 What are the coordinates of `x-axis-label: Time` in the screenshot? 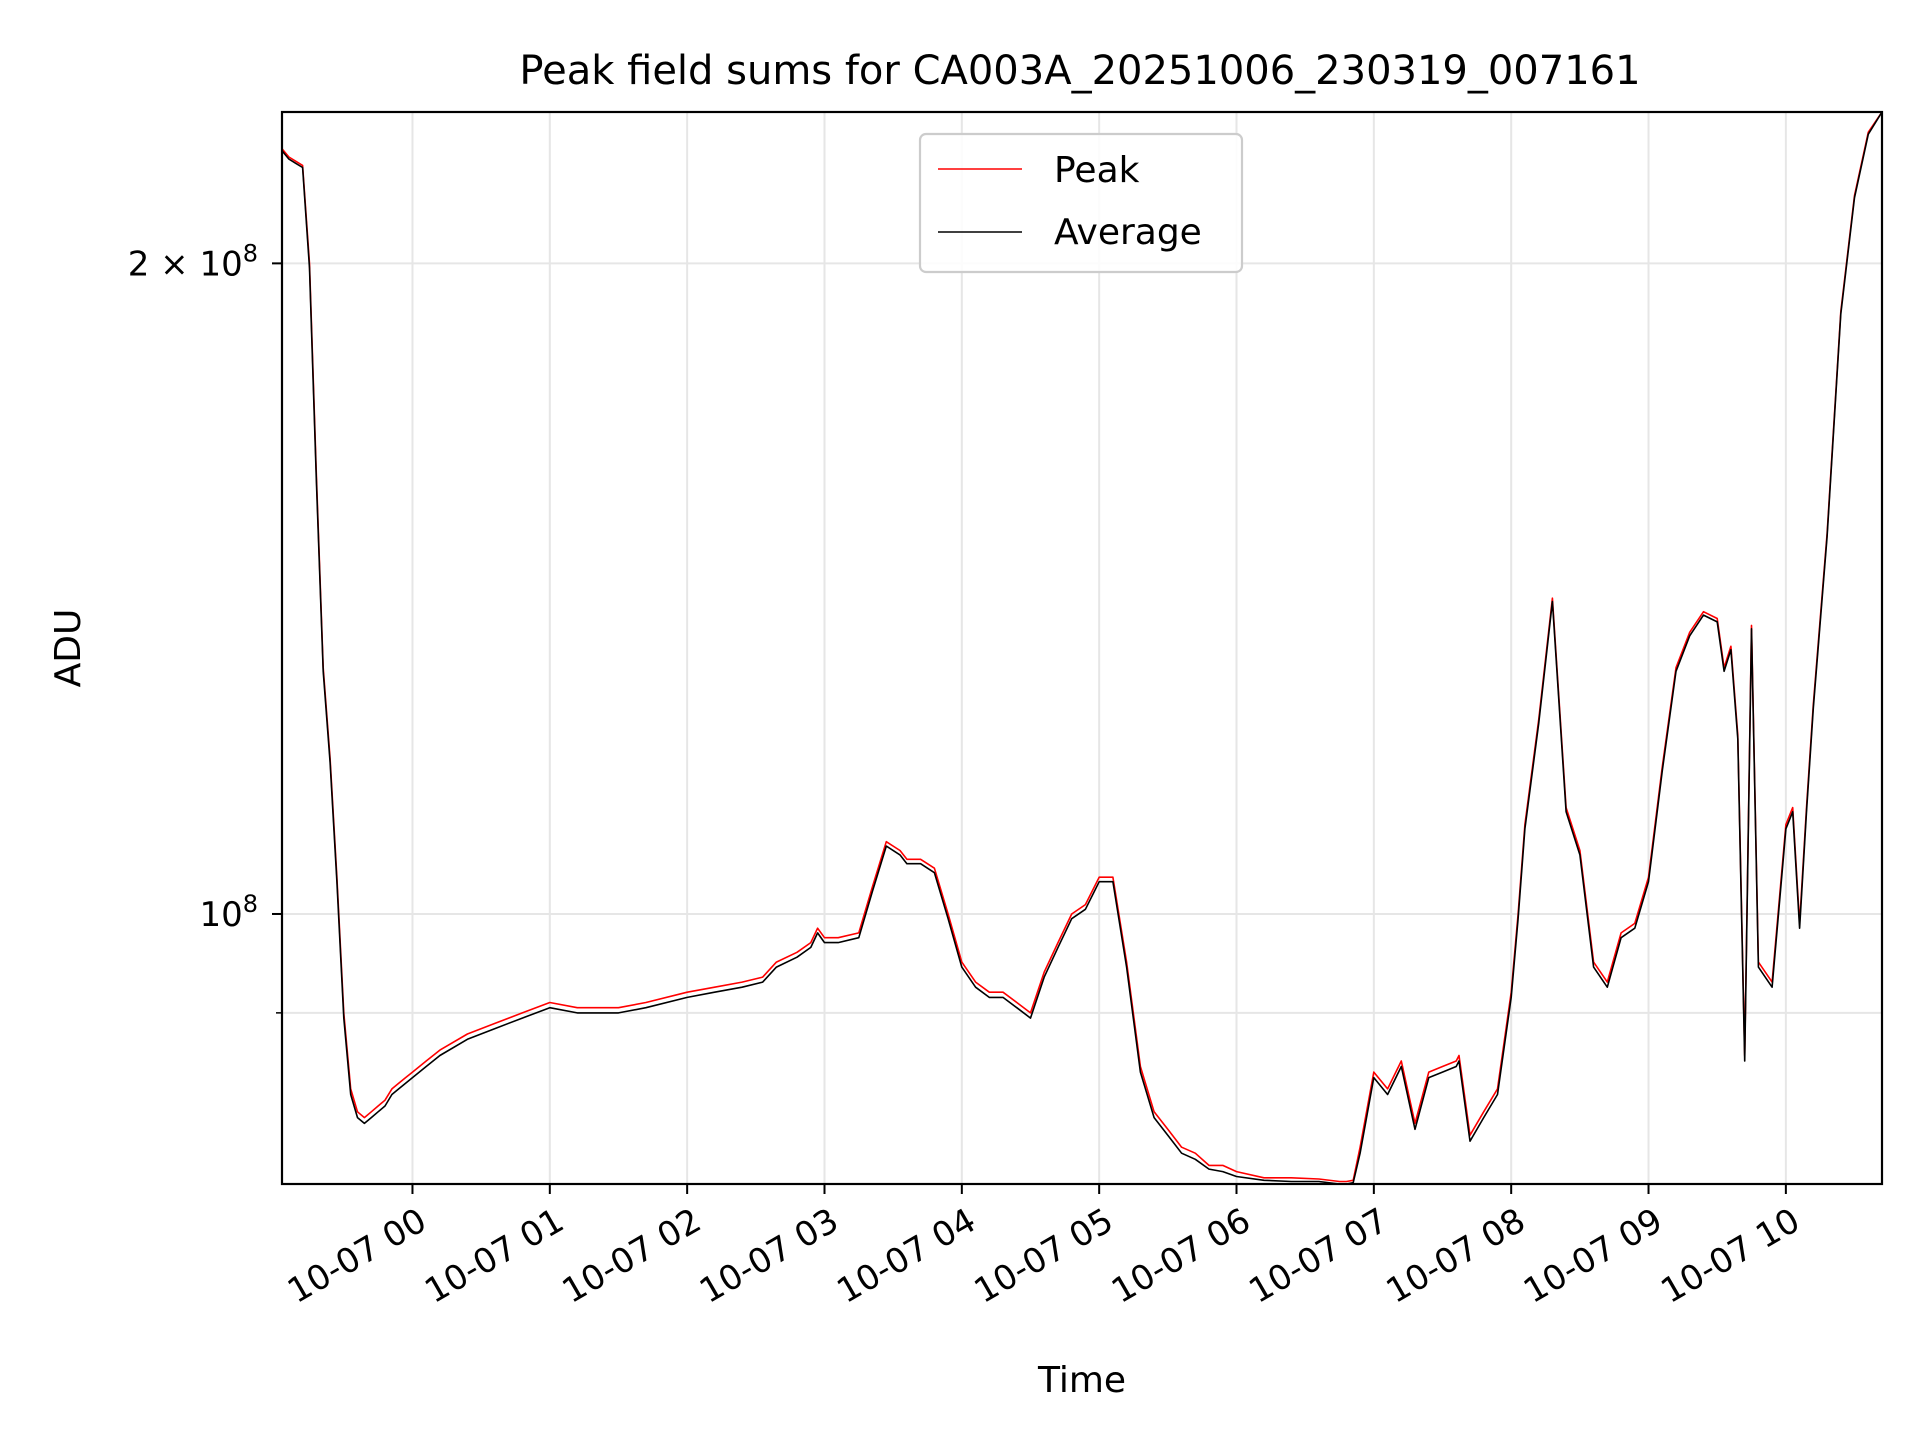 It's located at (1081, 1380).